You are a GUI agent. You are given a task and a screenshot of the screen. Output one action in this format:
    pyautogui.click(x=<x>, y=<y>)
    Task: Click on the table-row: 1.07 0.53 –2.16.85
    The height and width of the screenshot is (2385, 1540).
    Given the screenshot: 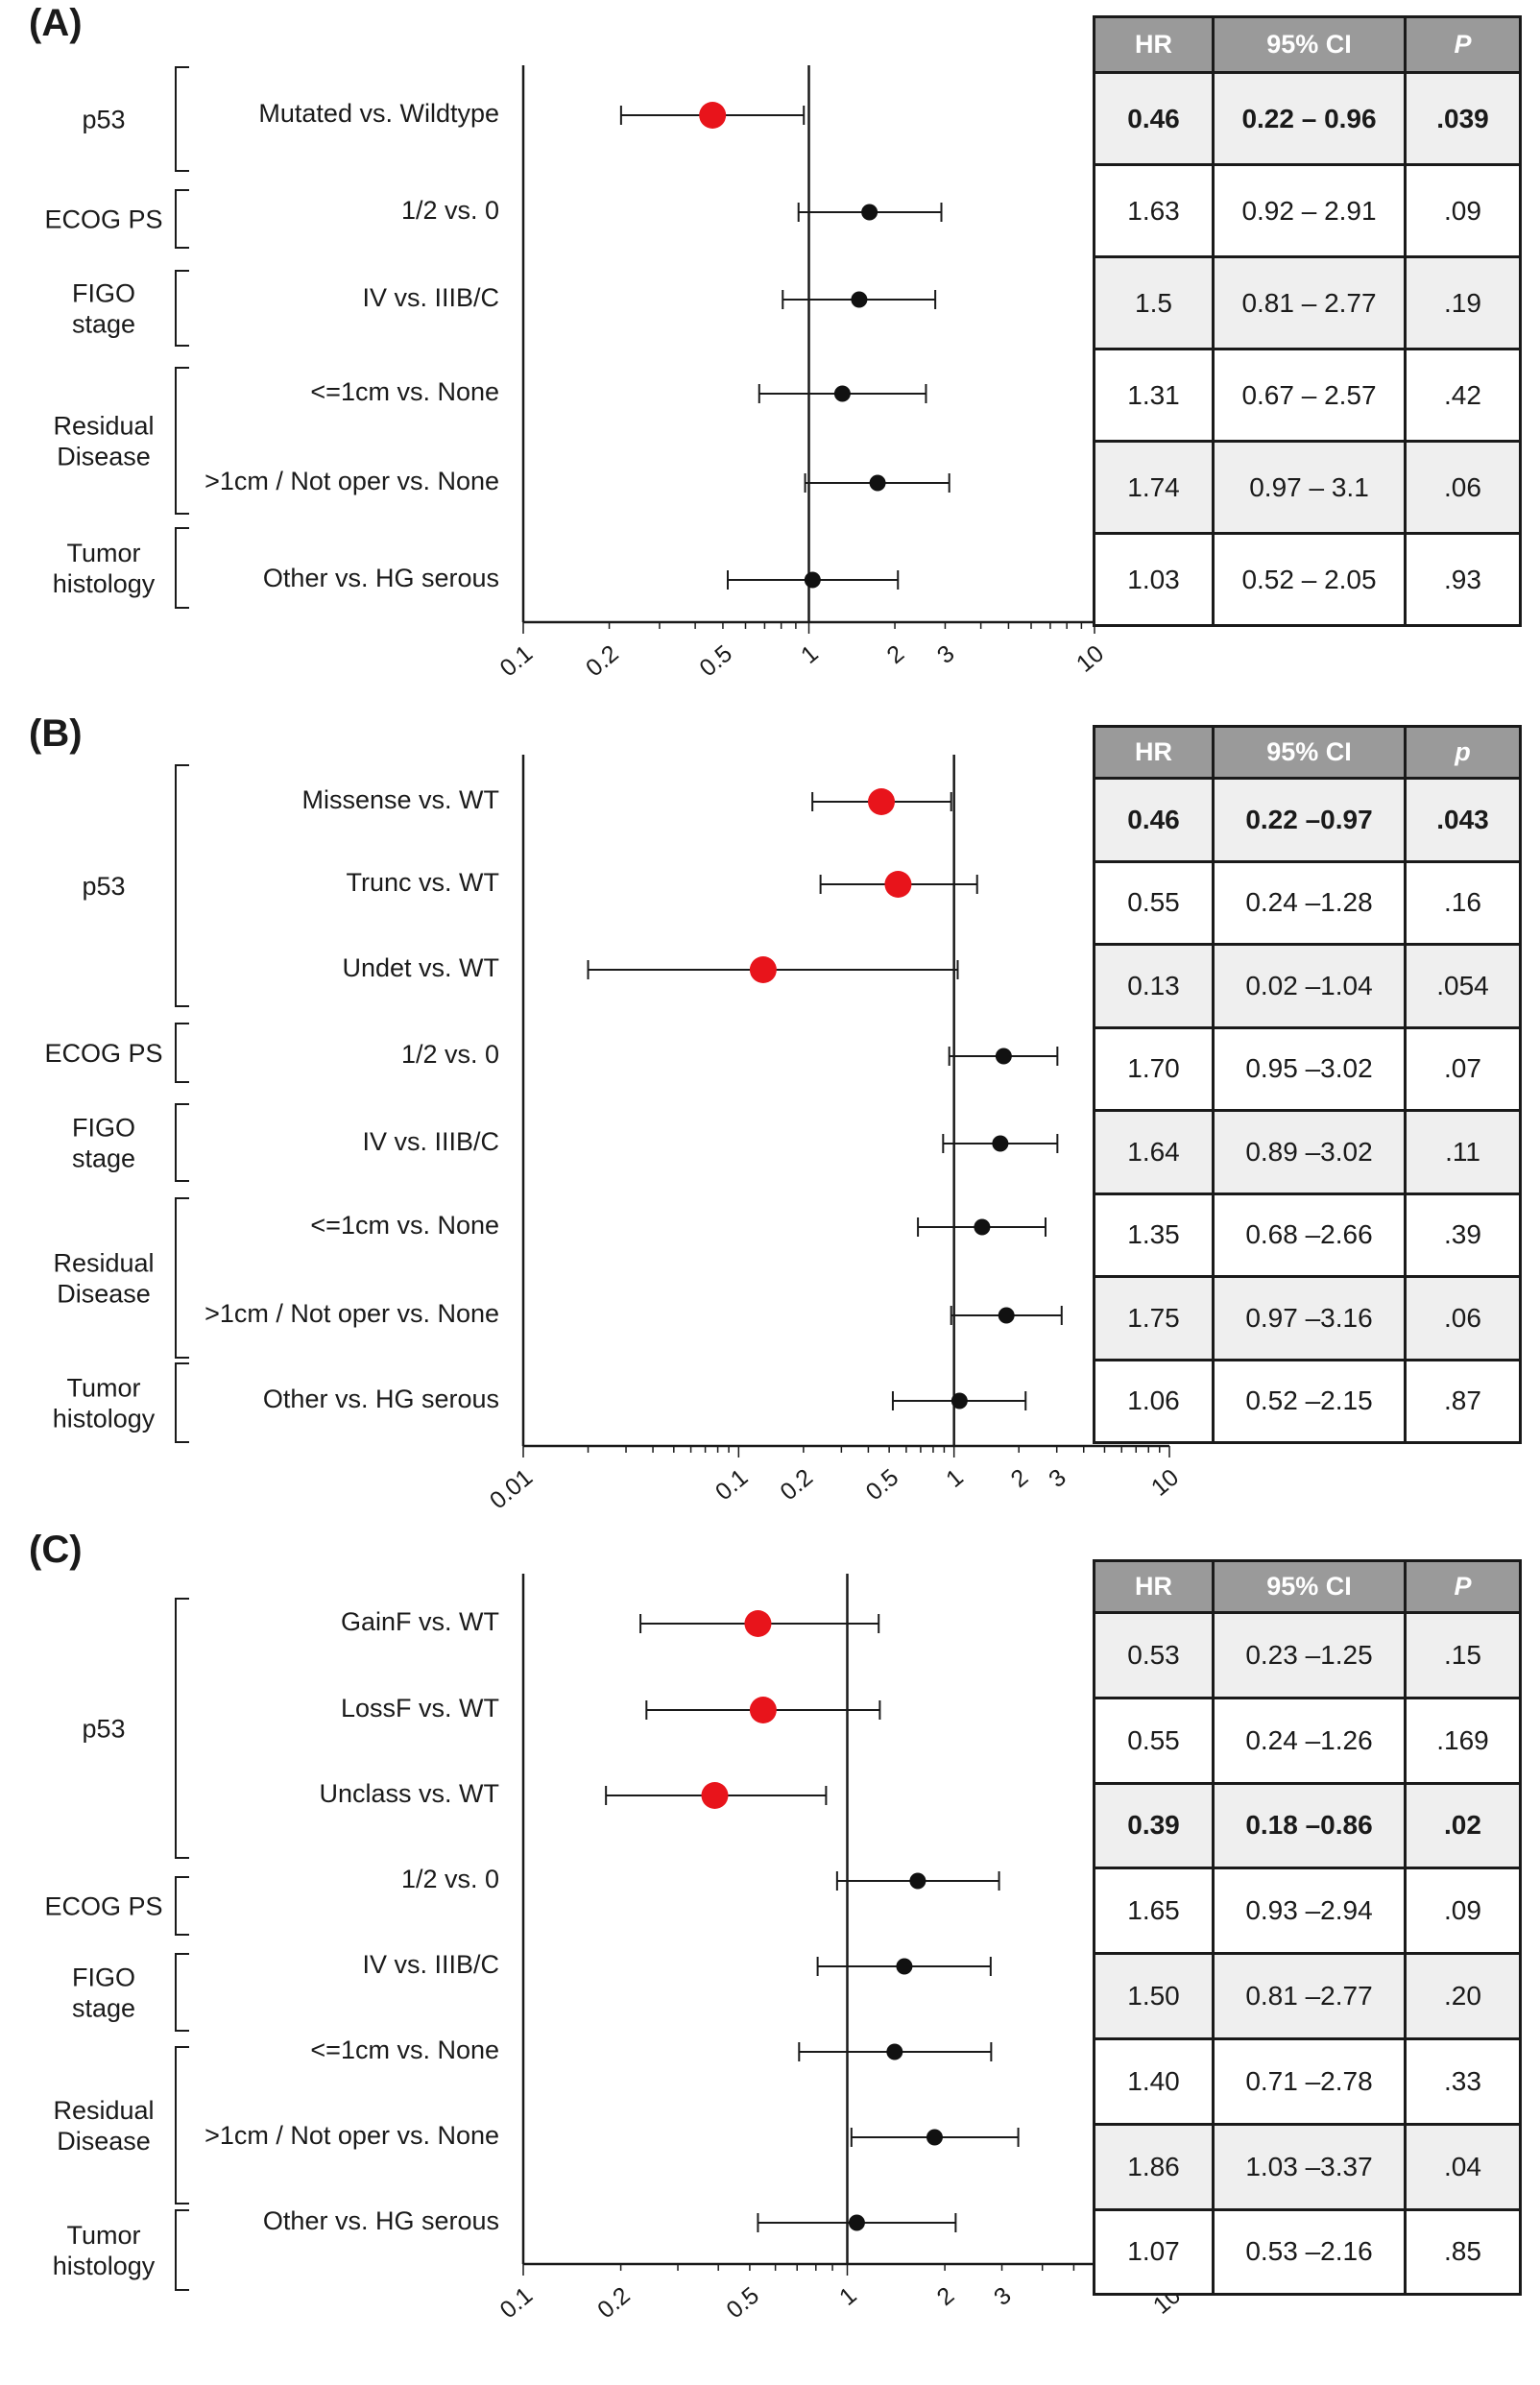 What is the action you would take?
    pyautogui.click(x=1307, y=2252)
    